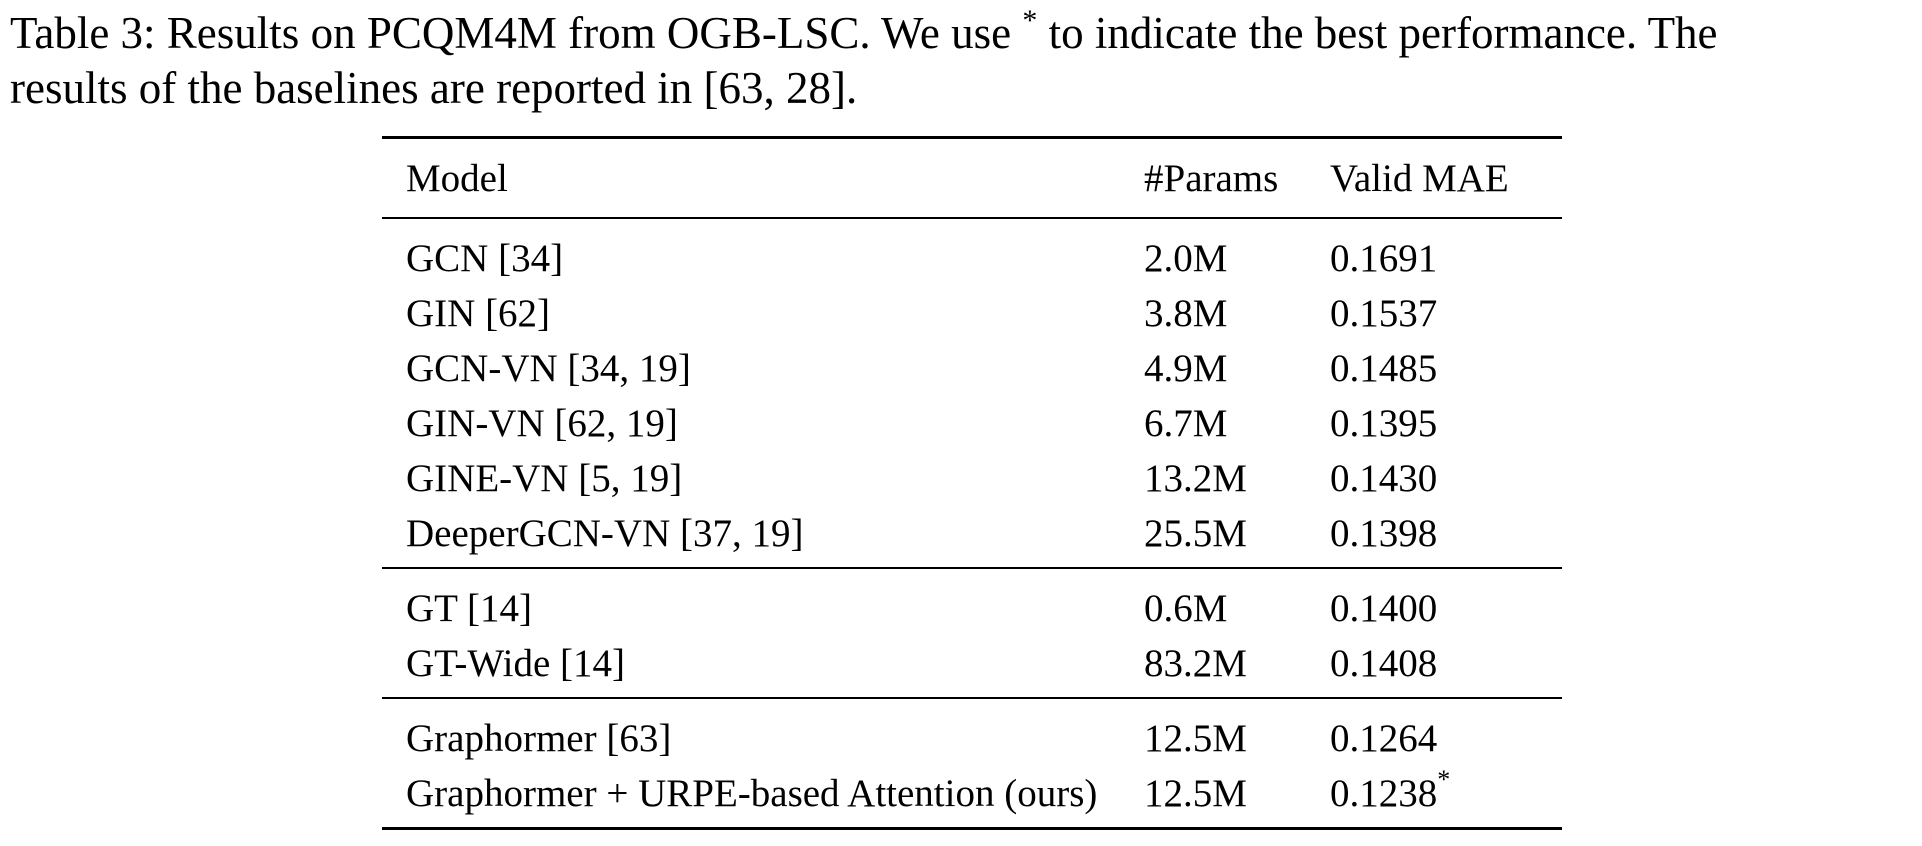  What do you see at coordinates (972, 667) in the screenshot?
I see `table-row: GT-Wide [14] 83.2M 0.1408` at bounding box center [972, 667].